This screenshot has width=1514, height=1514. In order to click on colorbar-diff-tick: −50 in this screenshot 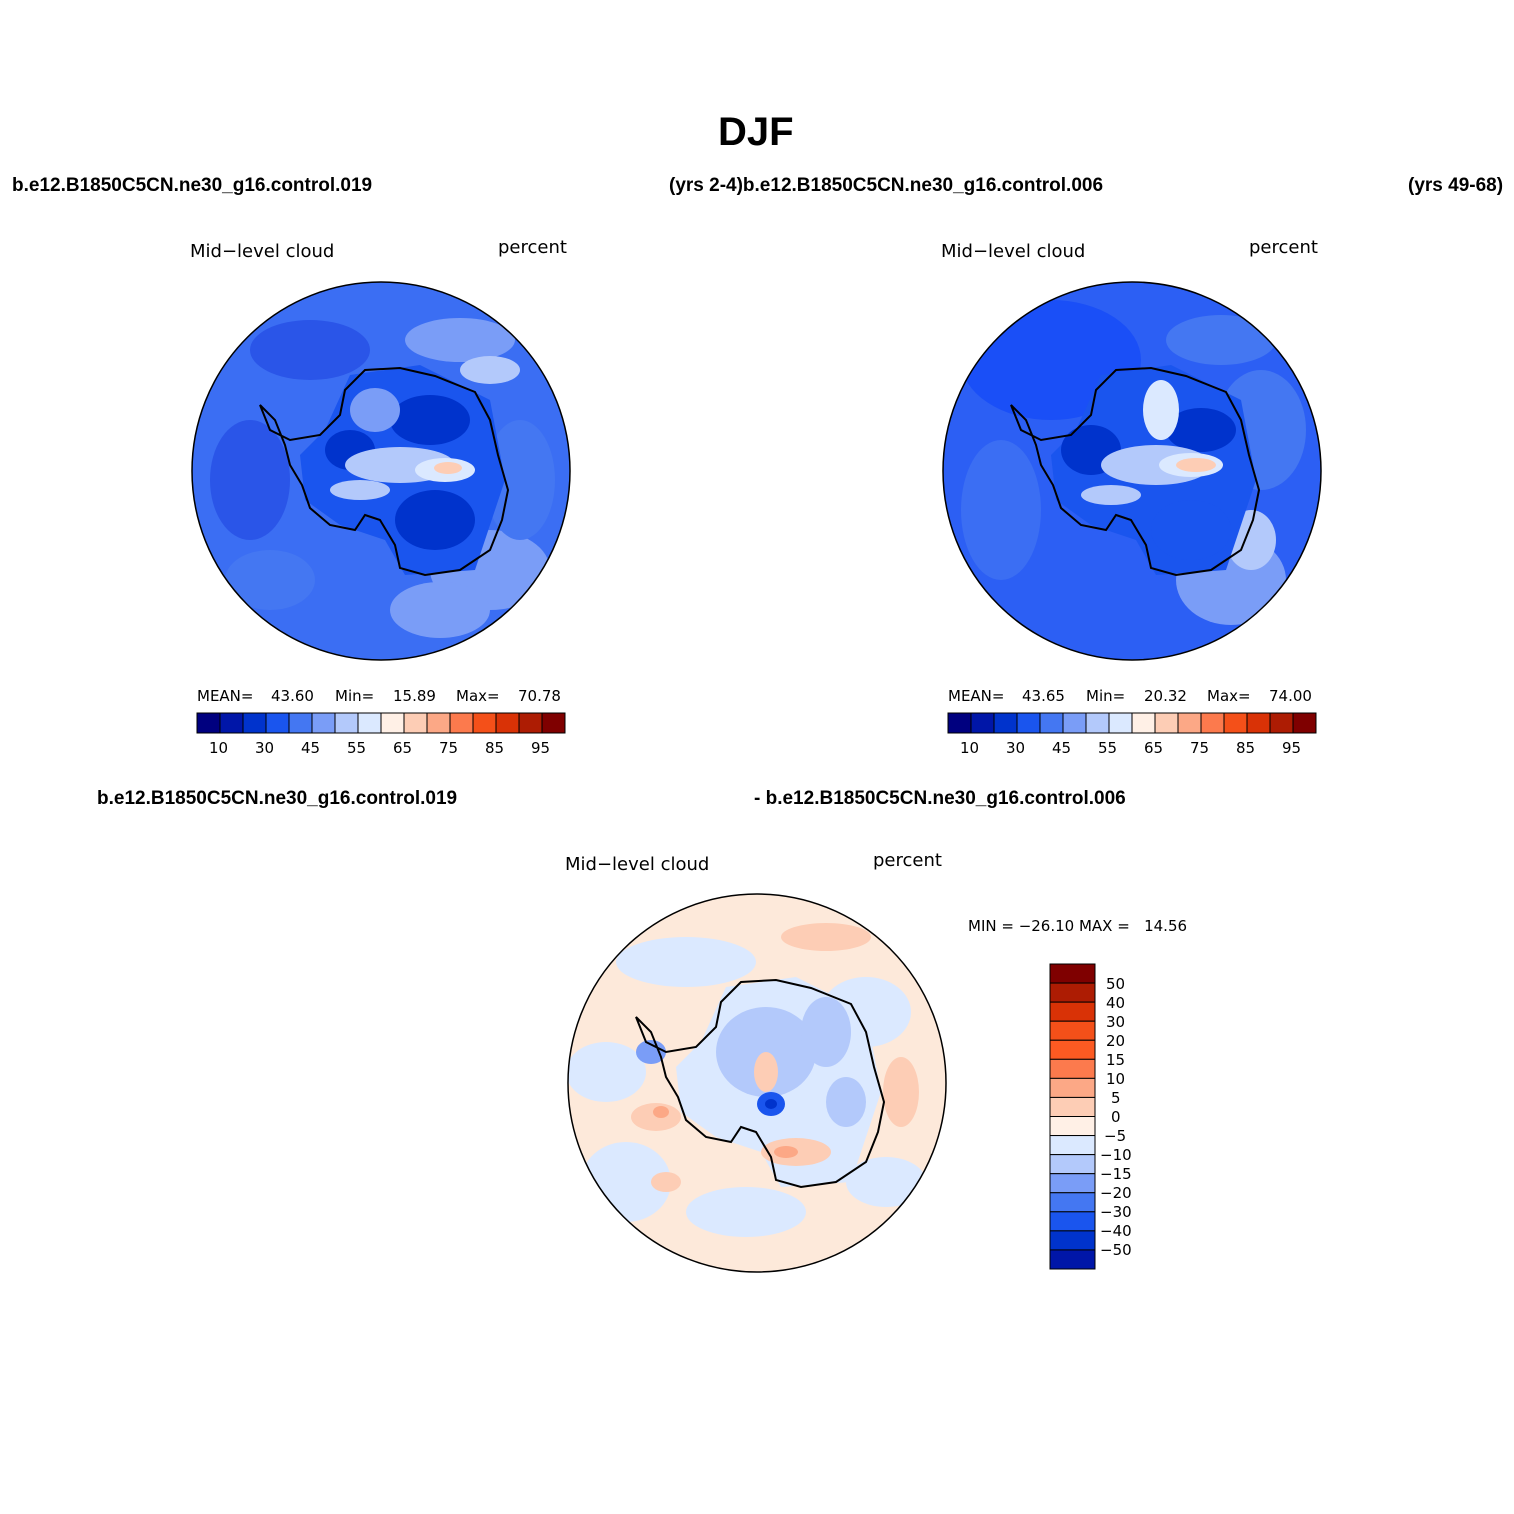, I will do `click(1116, 1250)`.